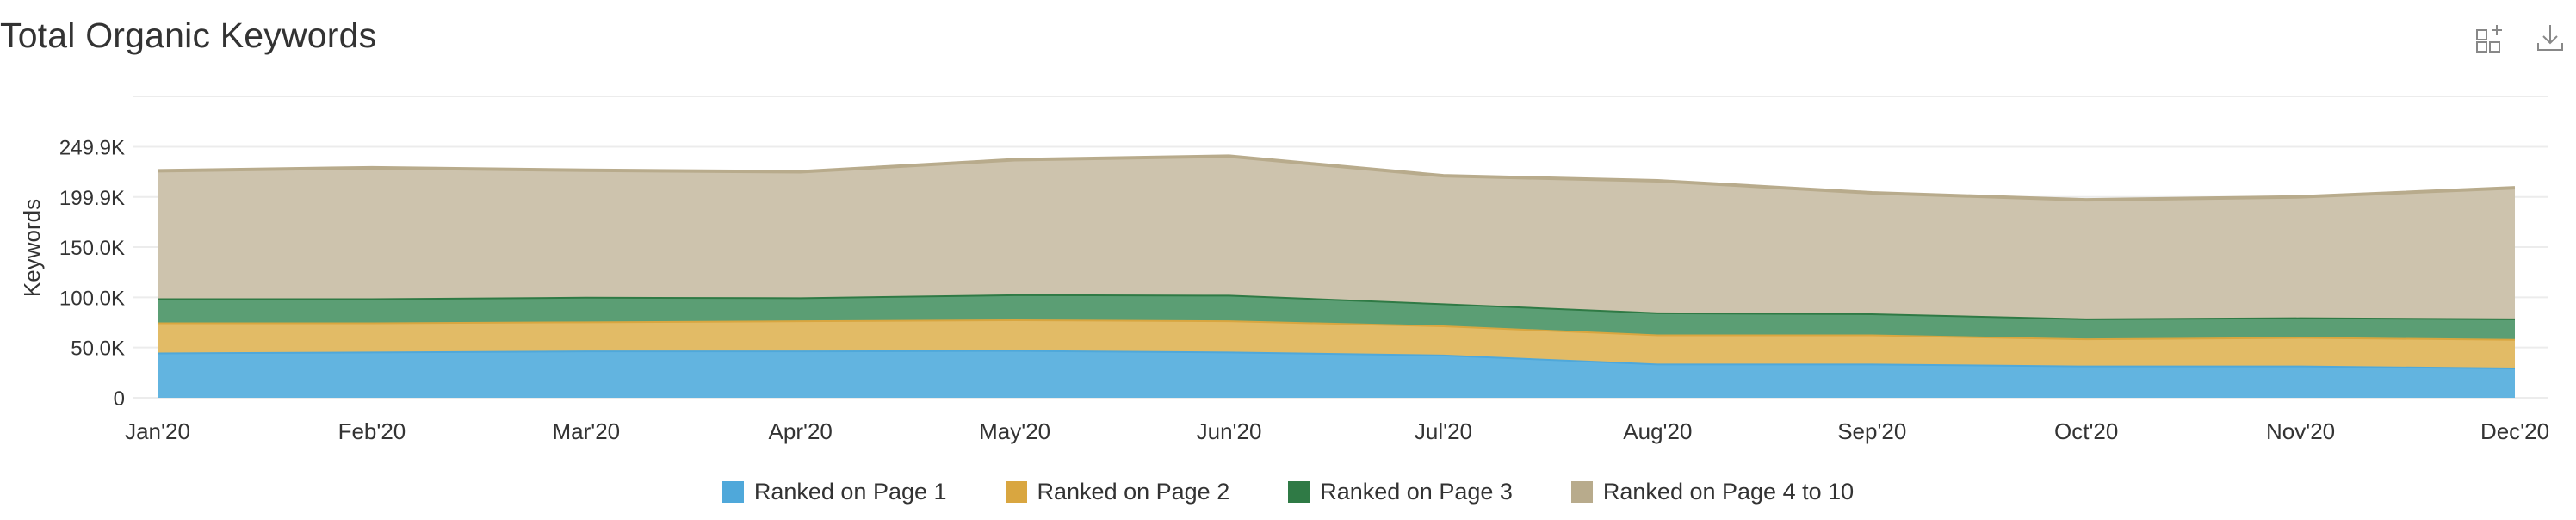  What do you see at coordinates (92, 249) in the screenshot?
I see `y-tick-label: 150.0K` at bounding box center [92, 249].